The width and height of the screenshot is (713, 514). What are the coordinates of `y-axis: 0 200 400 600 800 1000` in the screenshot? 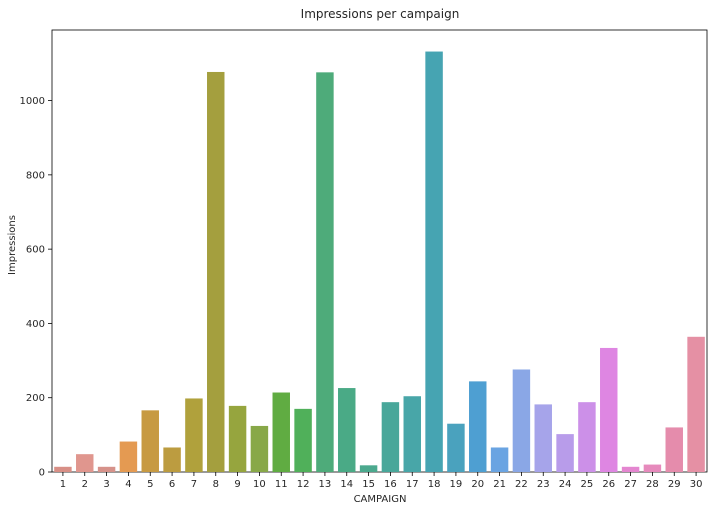 It's located at (36, 287).